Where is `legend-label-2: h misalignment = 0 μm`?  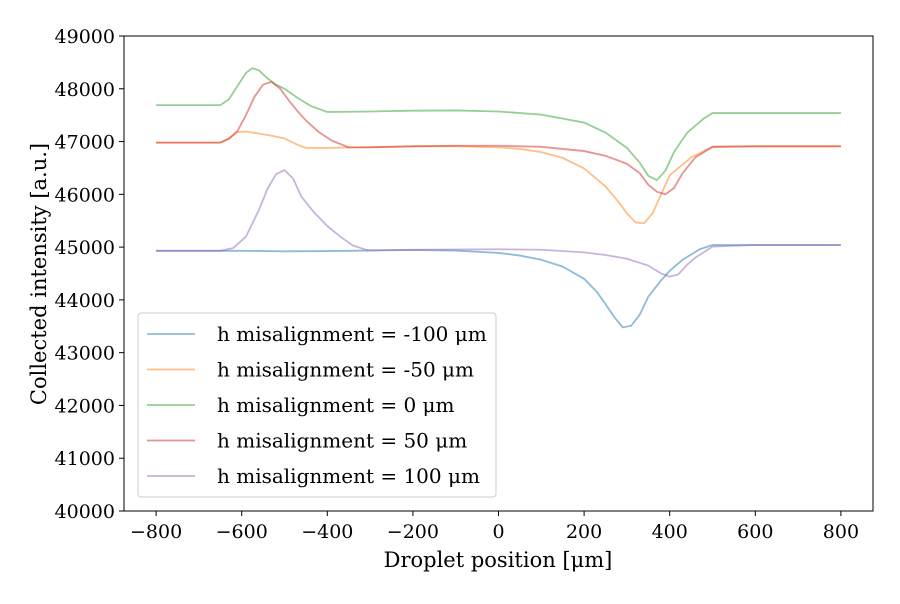
legend-label-2: h misalignment = 0 μm is located at coordinates (336, 405).